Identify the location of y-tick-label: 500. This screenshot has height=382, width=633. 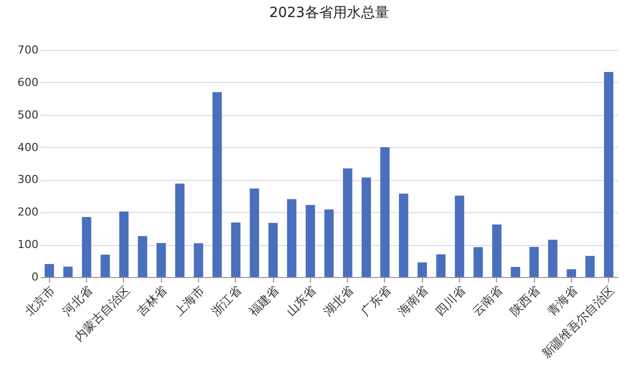
(28, 115).